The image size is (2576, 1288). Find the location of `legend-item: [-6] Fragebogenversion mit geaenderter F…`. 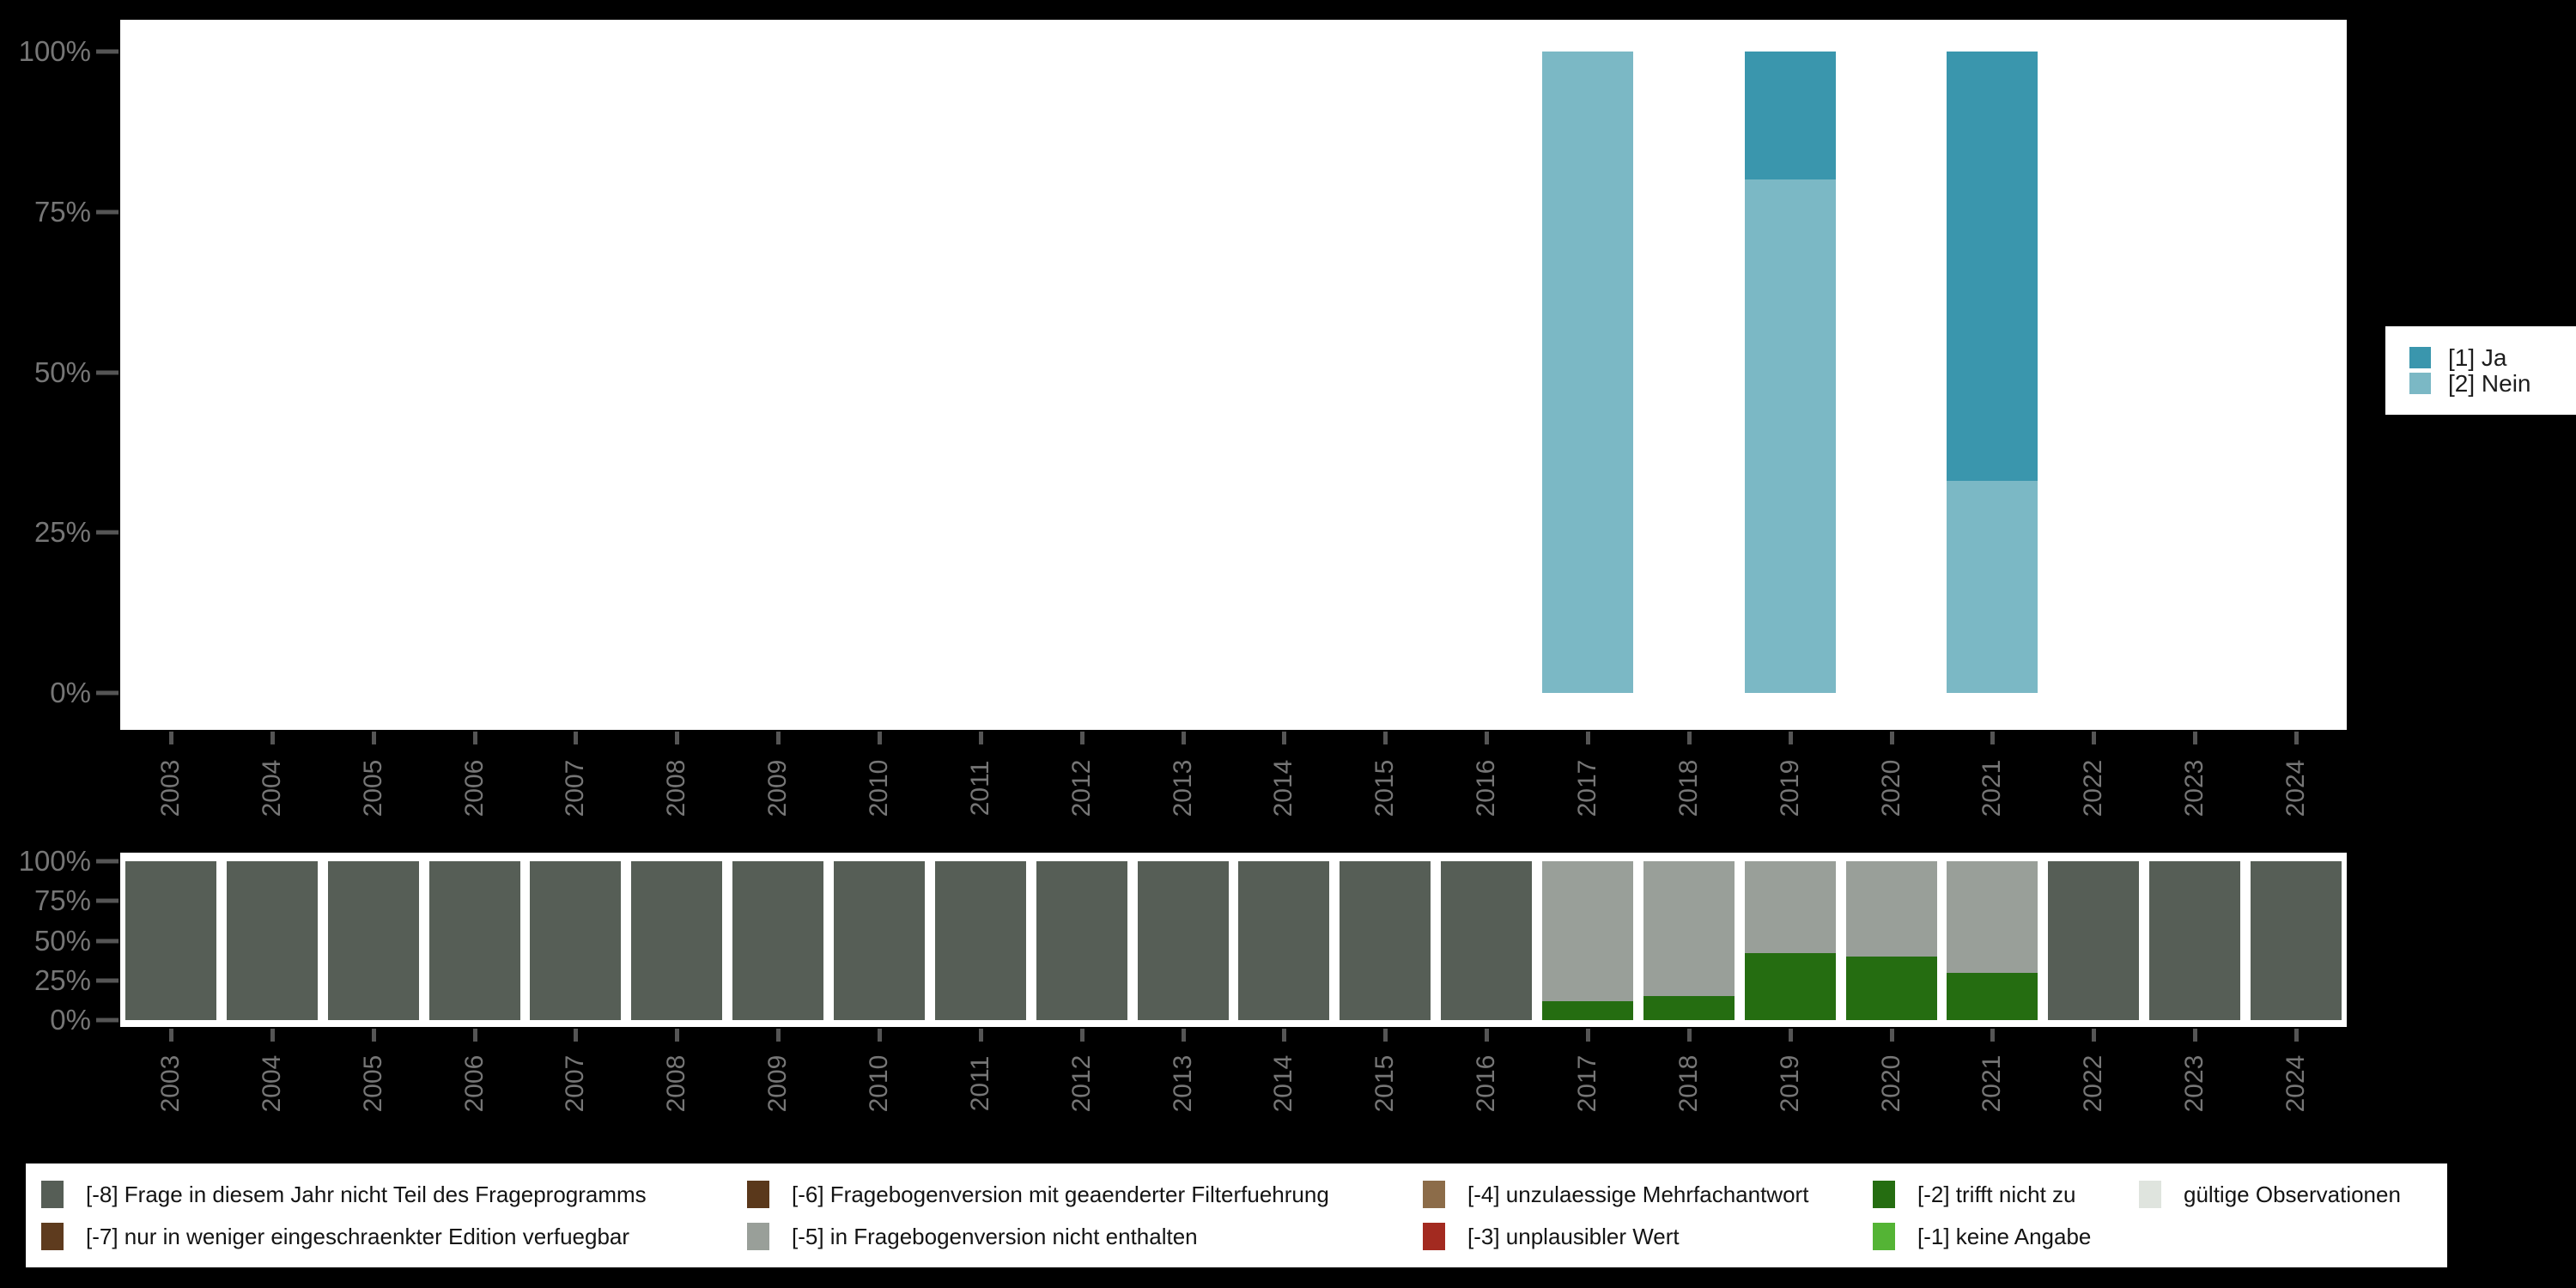

legend-item: [-6] Fragebogenversion mit geaenderter F… is located at coordinates (1038, 1195).